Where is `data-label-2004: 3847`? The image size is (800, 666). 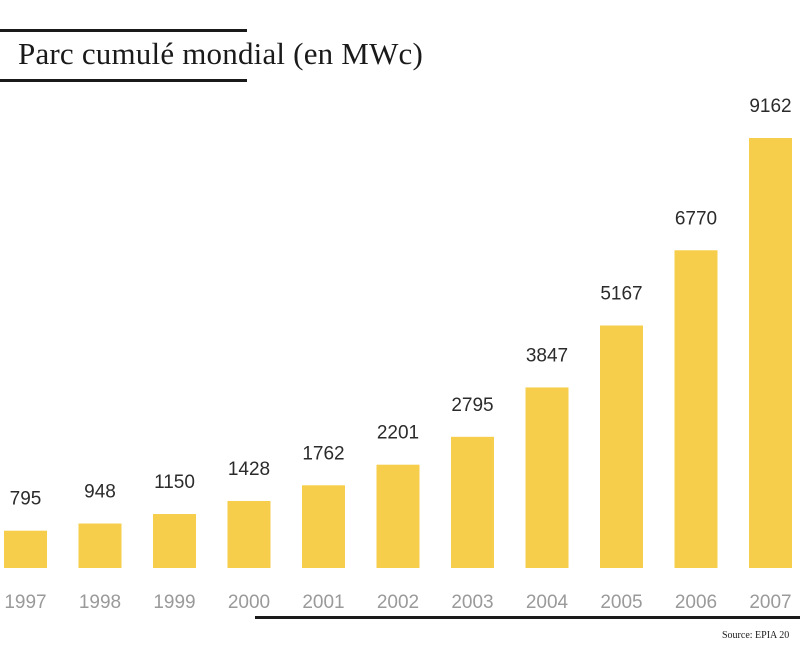
data-label-2004: 3847 is located at coordinates (547, 355).